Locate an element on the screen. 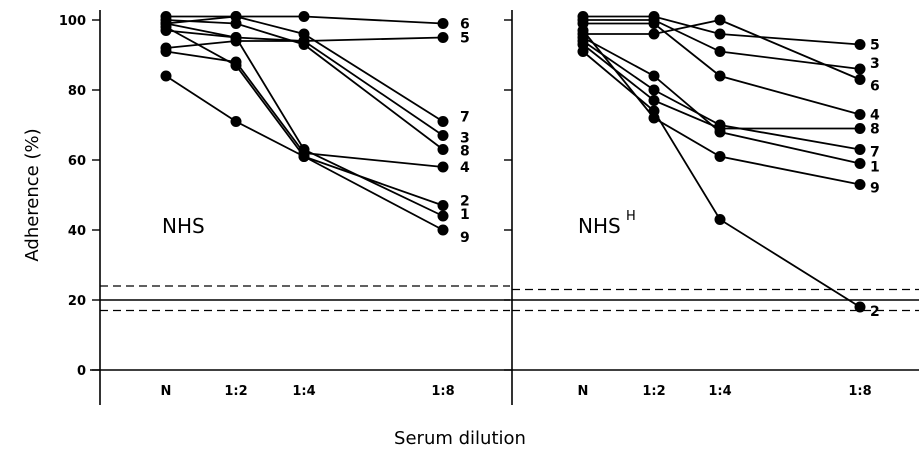 This screenshot has width=919, height=455. y-tick-label: 80 is located at coordinates (77, 91).